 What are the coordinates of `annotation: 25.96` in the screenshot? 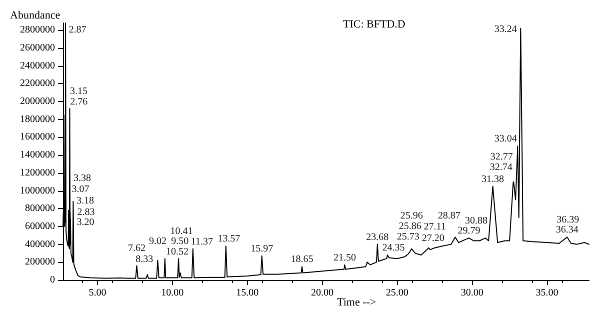 It's located at (411, 216).